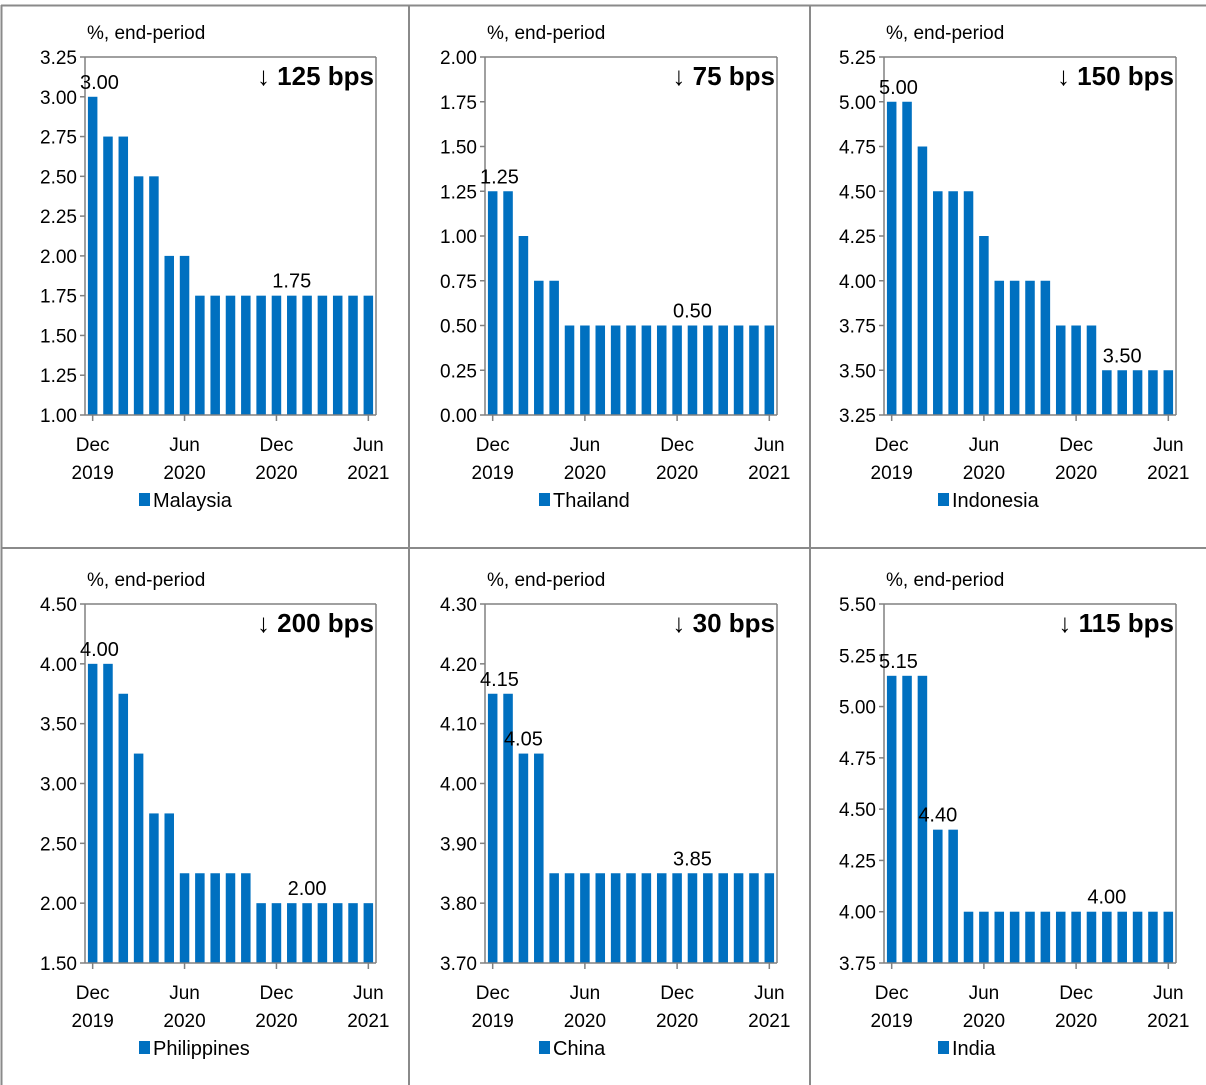 Image resolution: width=1206 pixels, height=1085 pixels. Describe the element at coordinates (723, 76) in the screenshot. I see `rate-cut-annotation: ↓ 75 bps` at that location.